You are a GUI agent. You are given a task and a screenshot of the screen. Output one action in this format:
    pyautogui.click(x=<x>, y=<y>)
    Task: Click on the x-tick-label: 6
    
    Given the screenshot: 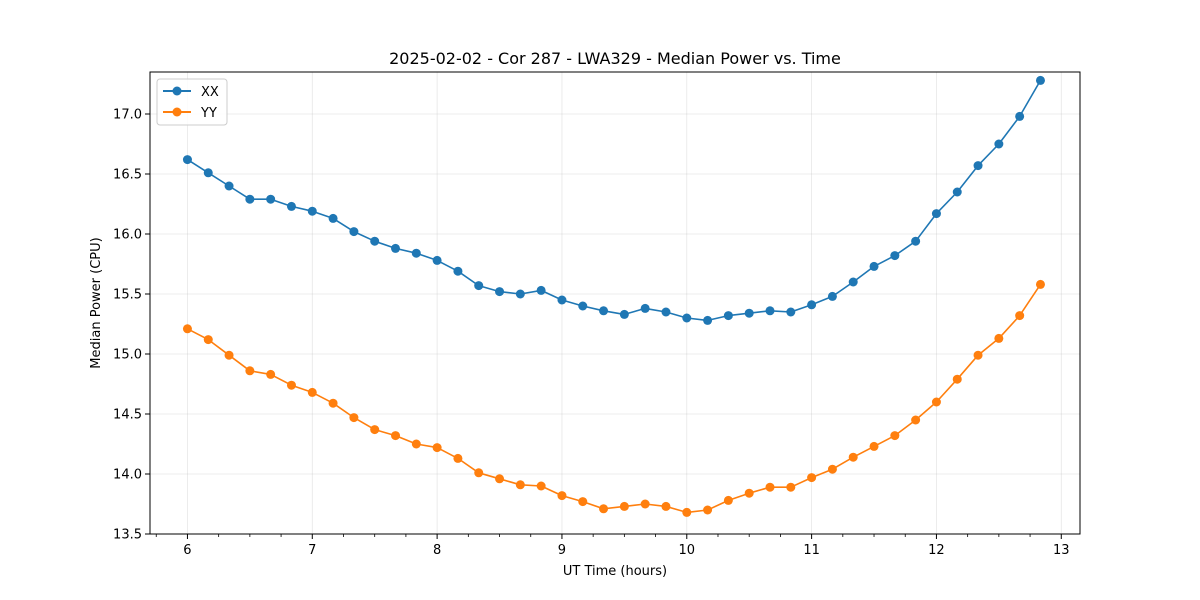 What is the action you would take?
    pyautogui.click(x=187, y=550)
    